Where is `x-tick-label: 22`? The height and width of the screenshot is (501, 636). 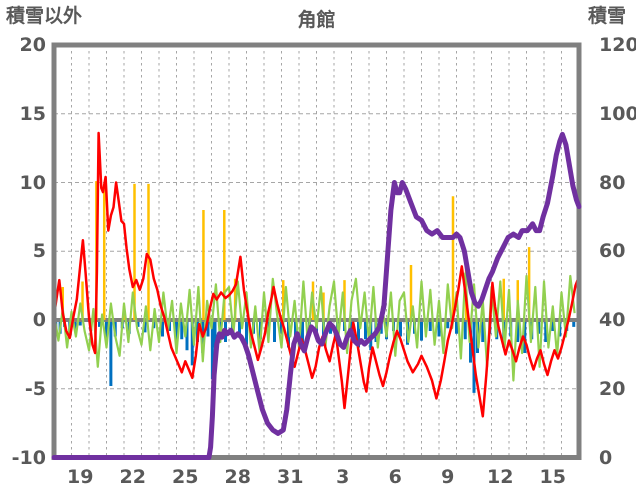 x-tick-label: 22 is located at coordinates (132, 477).